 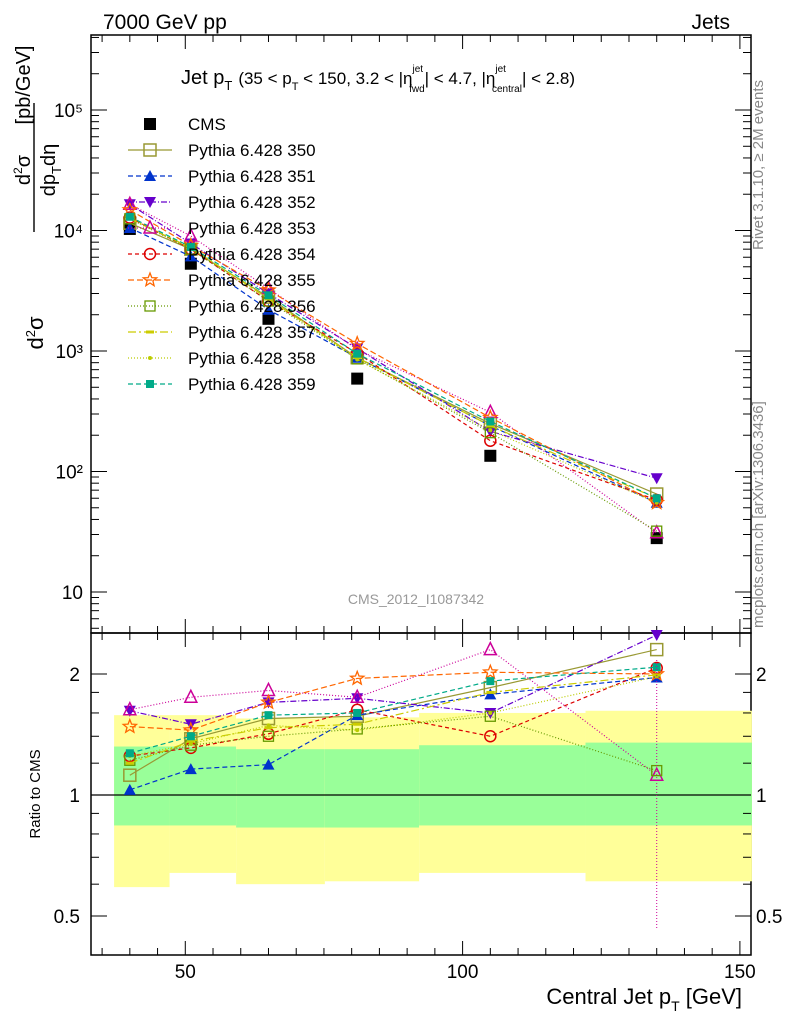 I want to click on ratio-tick-label: 1, so click(x=74, y=796).